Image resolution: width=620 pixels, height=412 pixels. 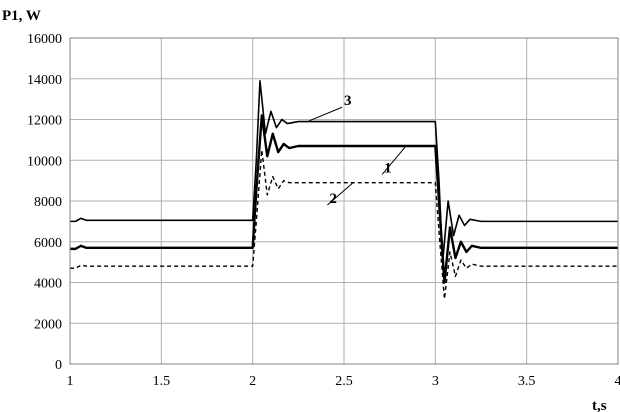 I want to click on x-tick-label: 2.5, so click(x=344, y=381).